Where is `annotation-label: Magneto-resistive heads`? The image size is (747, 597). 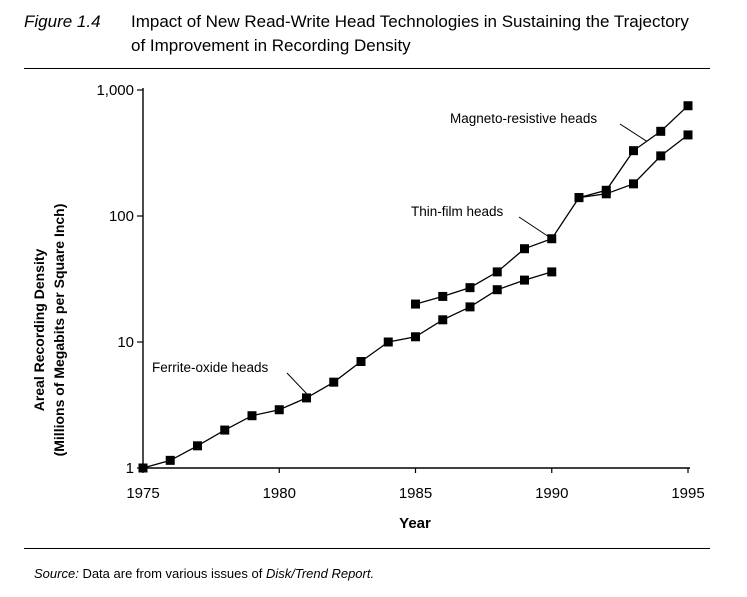
annotation-label: Magneto-resistive heads is located at coordinates (523, 118).